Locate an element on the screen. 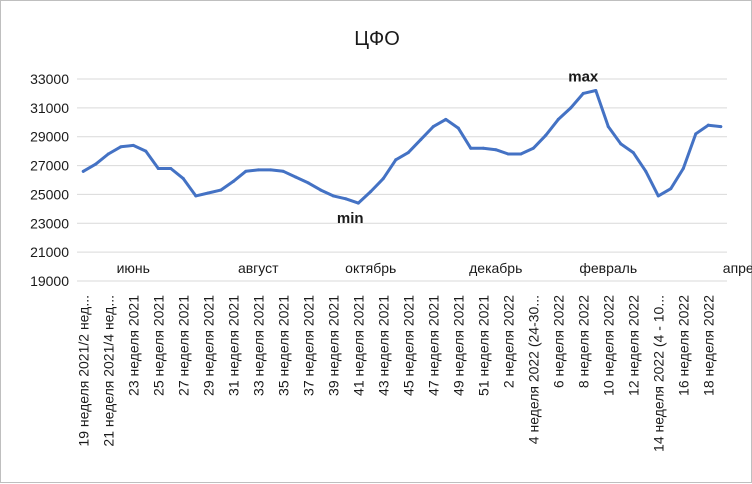  x-tick-label: 29 неделя 2021 is located at coordinates (208, 345).